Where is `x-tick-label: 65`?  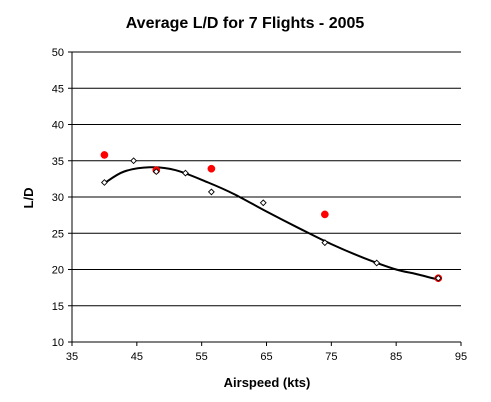
x-tick-label: 65 is located at coordinates (266, 357).